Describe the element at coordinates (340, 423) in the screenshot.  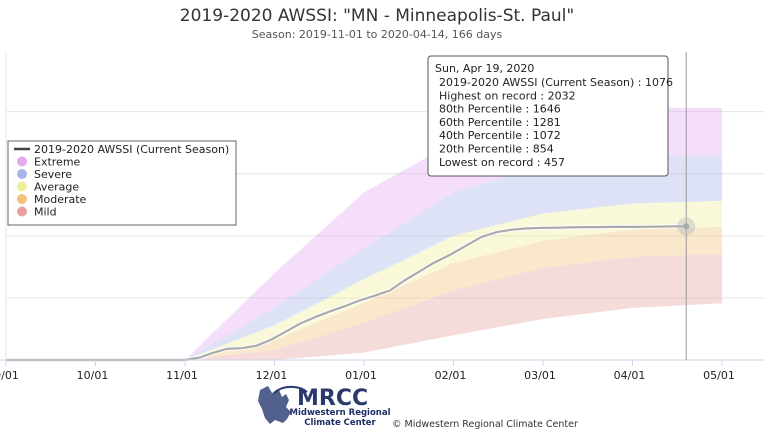
I see `logo-name-line2: Climate Center` at that location.